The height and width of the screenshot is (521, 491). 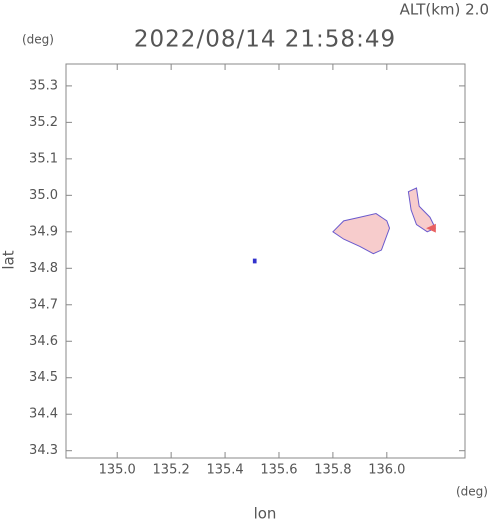 I want to click on x-tick-label: 135.0, so click(x=117, y=470).